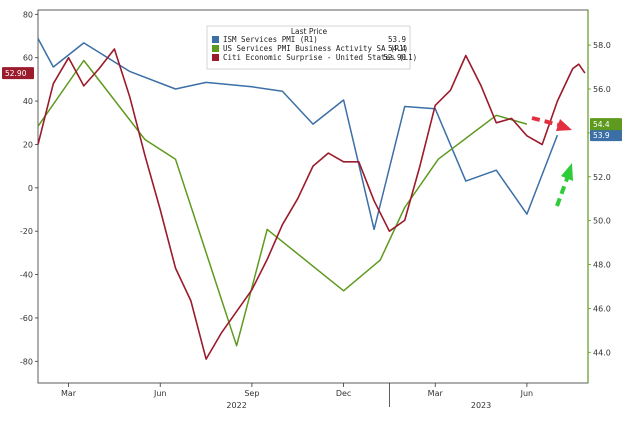  Describe the element at coordinates (309, 31) in the screenshot. I see `legend-title: Last Price` at that location.